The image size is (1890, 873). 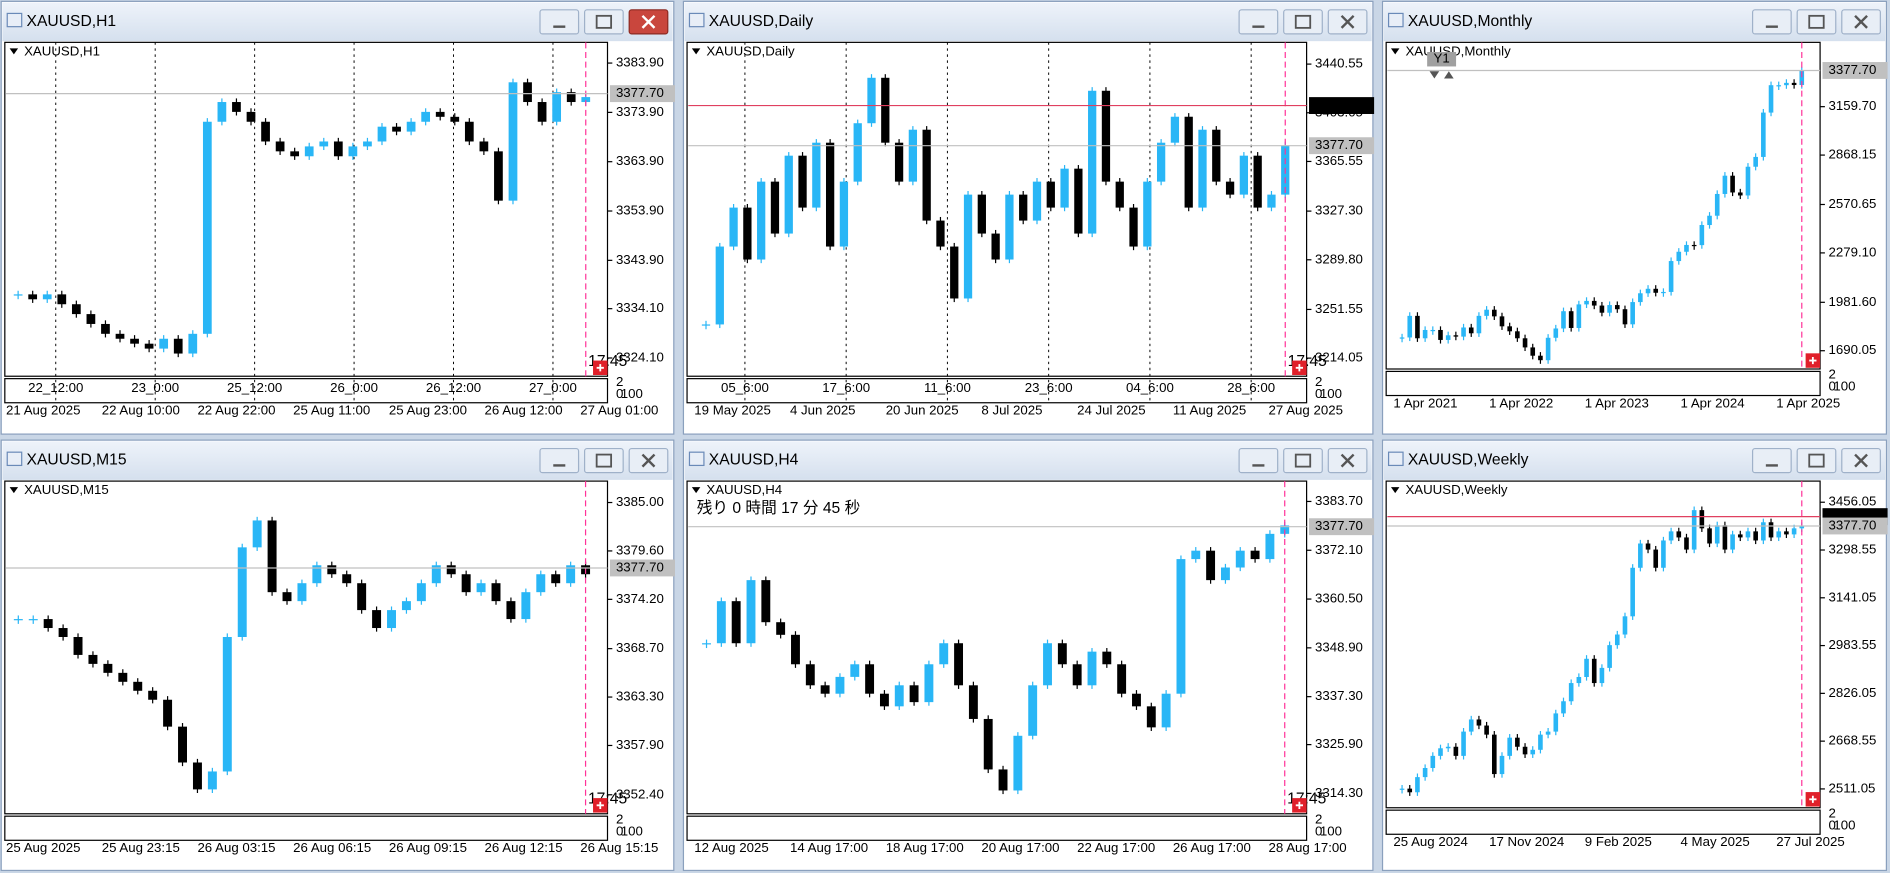 I want to click on y-tick-label: 3314.30, so click(x=1339, y=792).